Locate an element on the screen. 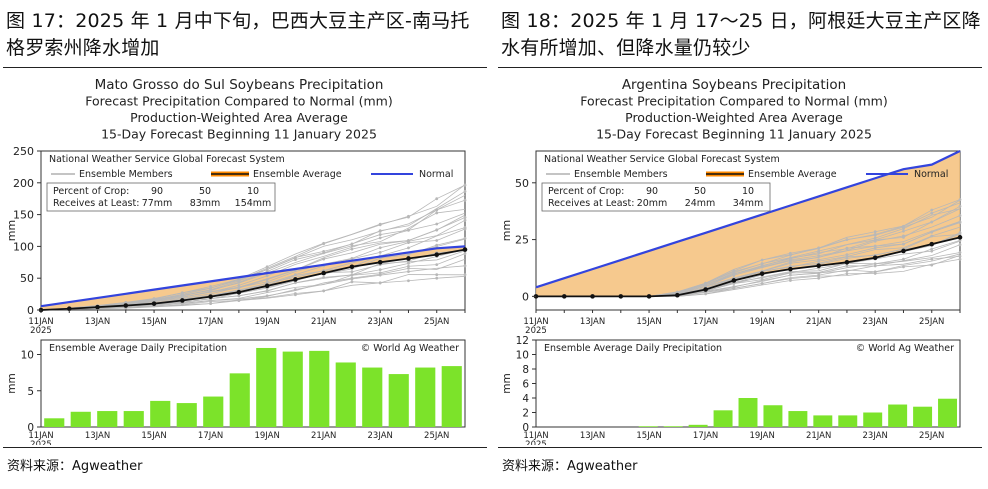  bar-x-tick-label: 11JAN is located at coordinates (535, 436).